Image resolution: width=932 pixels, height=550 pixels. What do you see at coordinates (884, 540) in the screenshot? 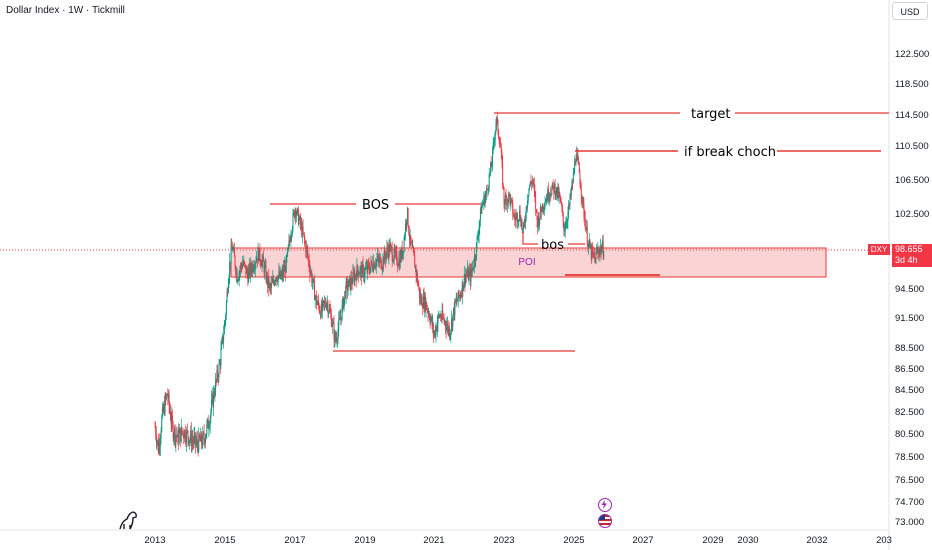
I see `time-tick-label: 203` at bounding box center [884, 540].